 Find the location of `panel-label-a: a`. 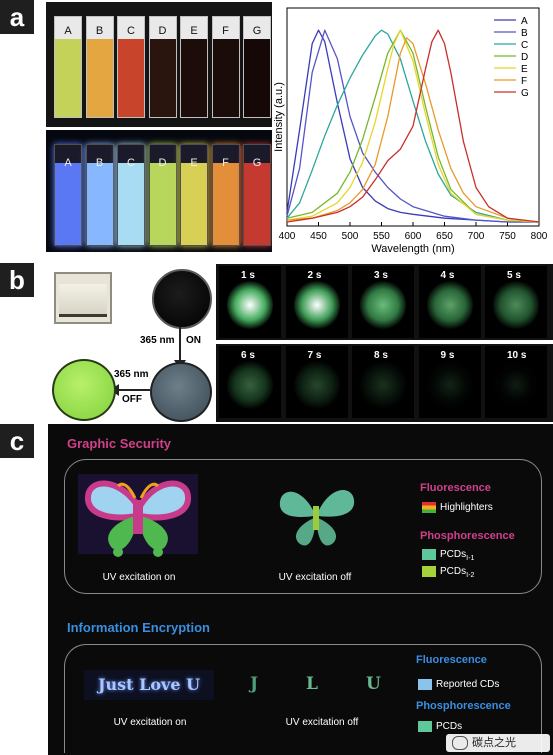

panel-label-a: a is located at coordinates (17, 17).